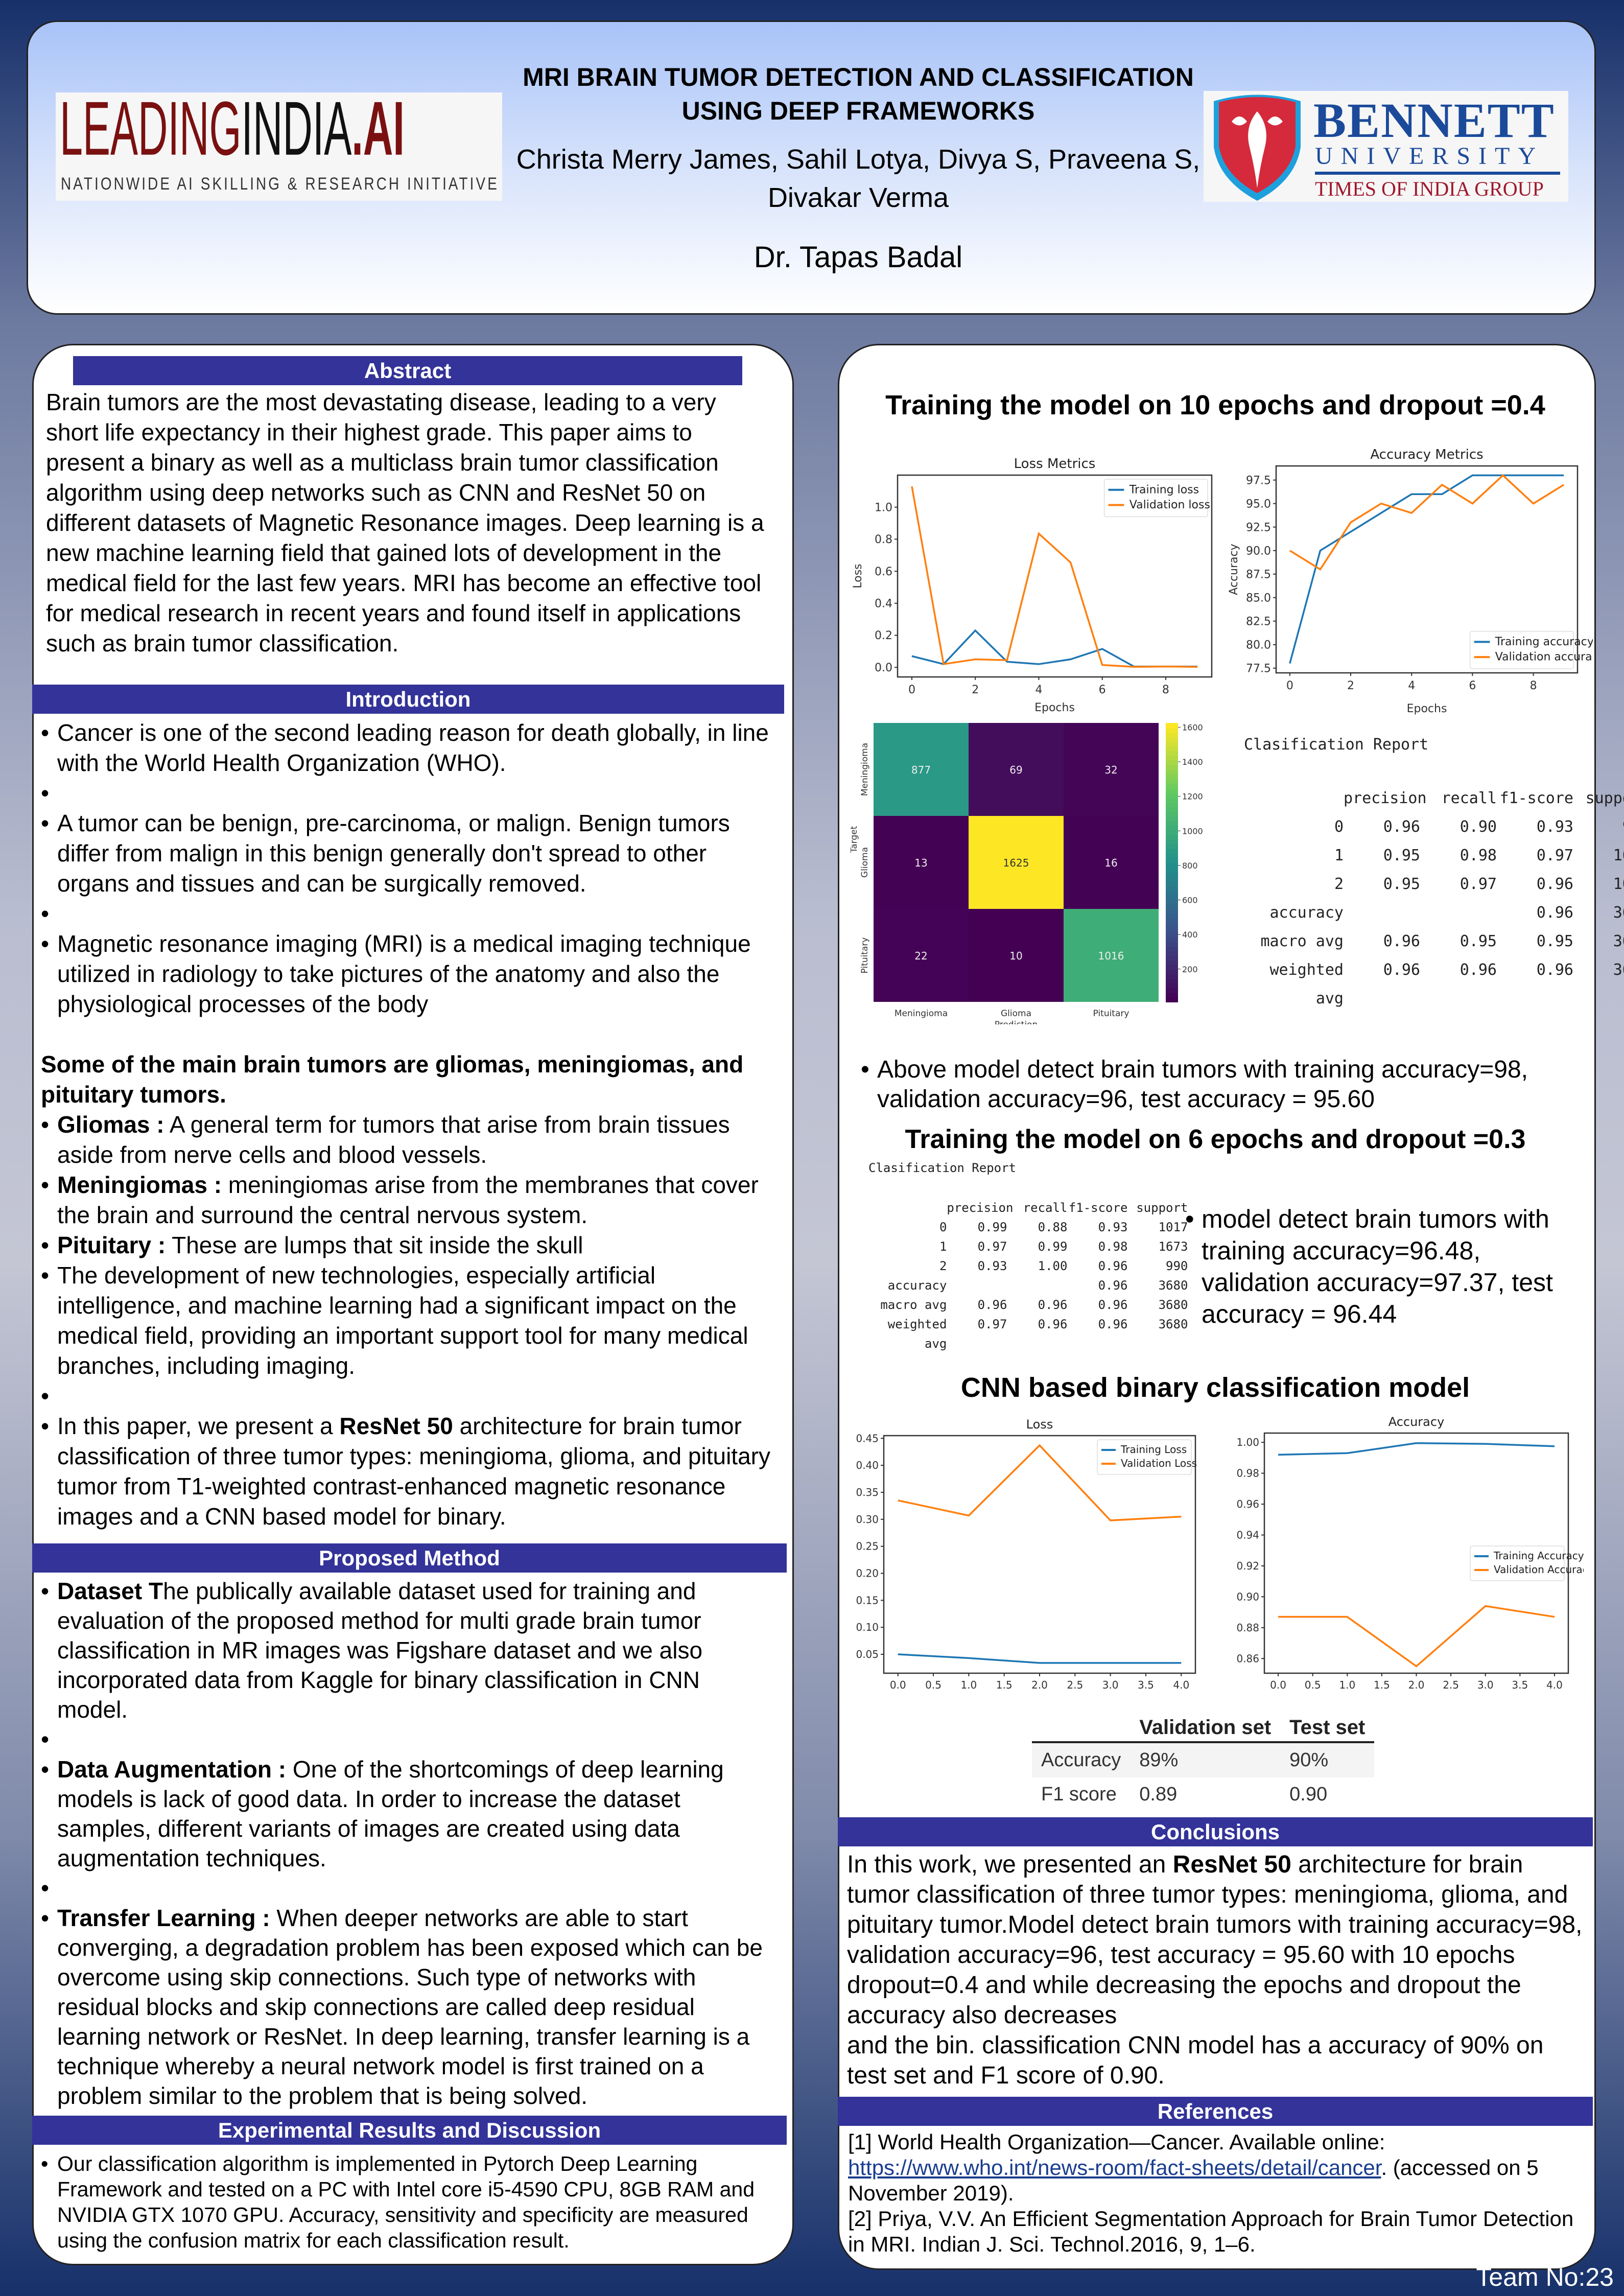 The image size is (1624, 2296). I want to click on y-tick-label: Pituitary, so click(865, 956).